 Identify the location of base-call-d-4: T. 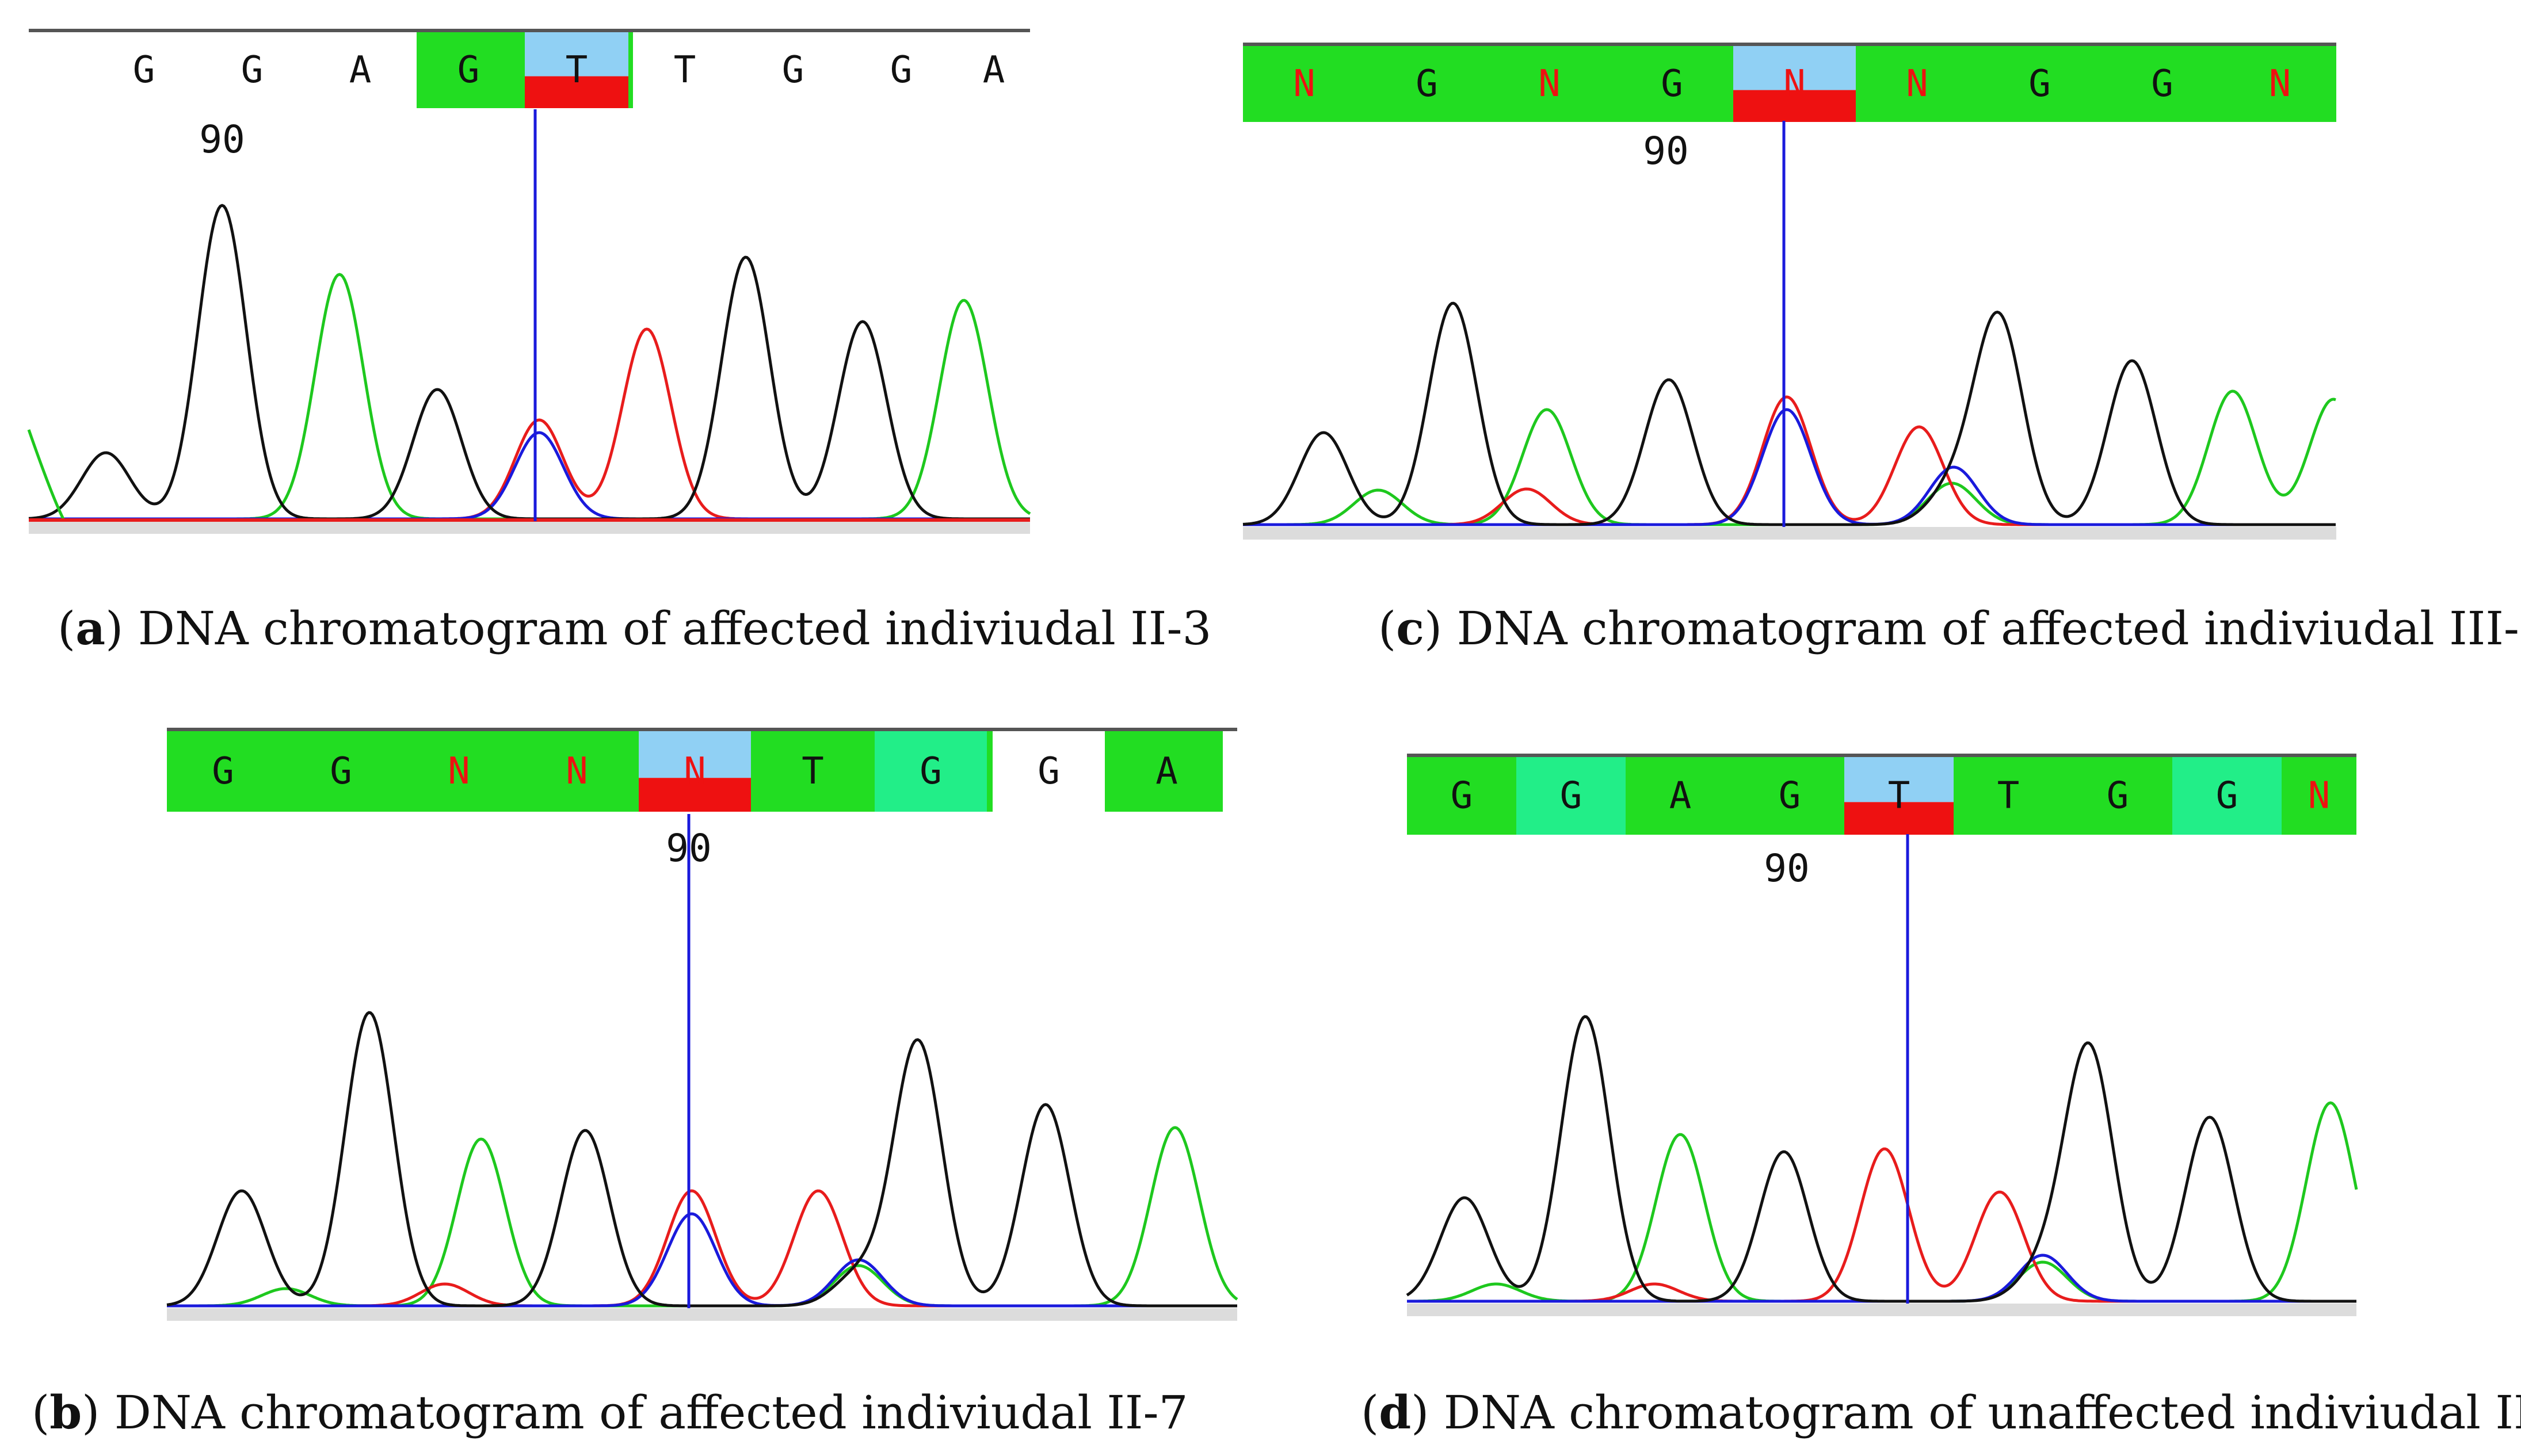
(1899, 796).